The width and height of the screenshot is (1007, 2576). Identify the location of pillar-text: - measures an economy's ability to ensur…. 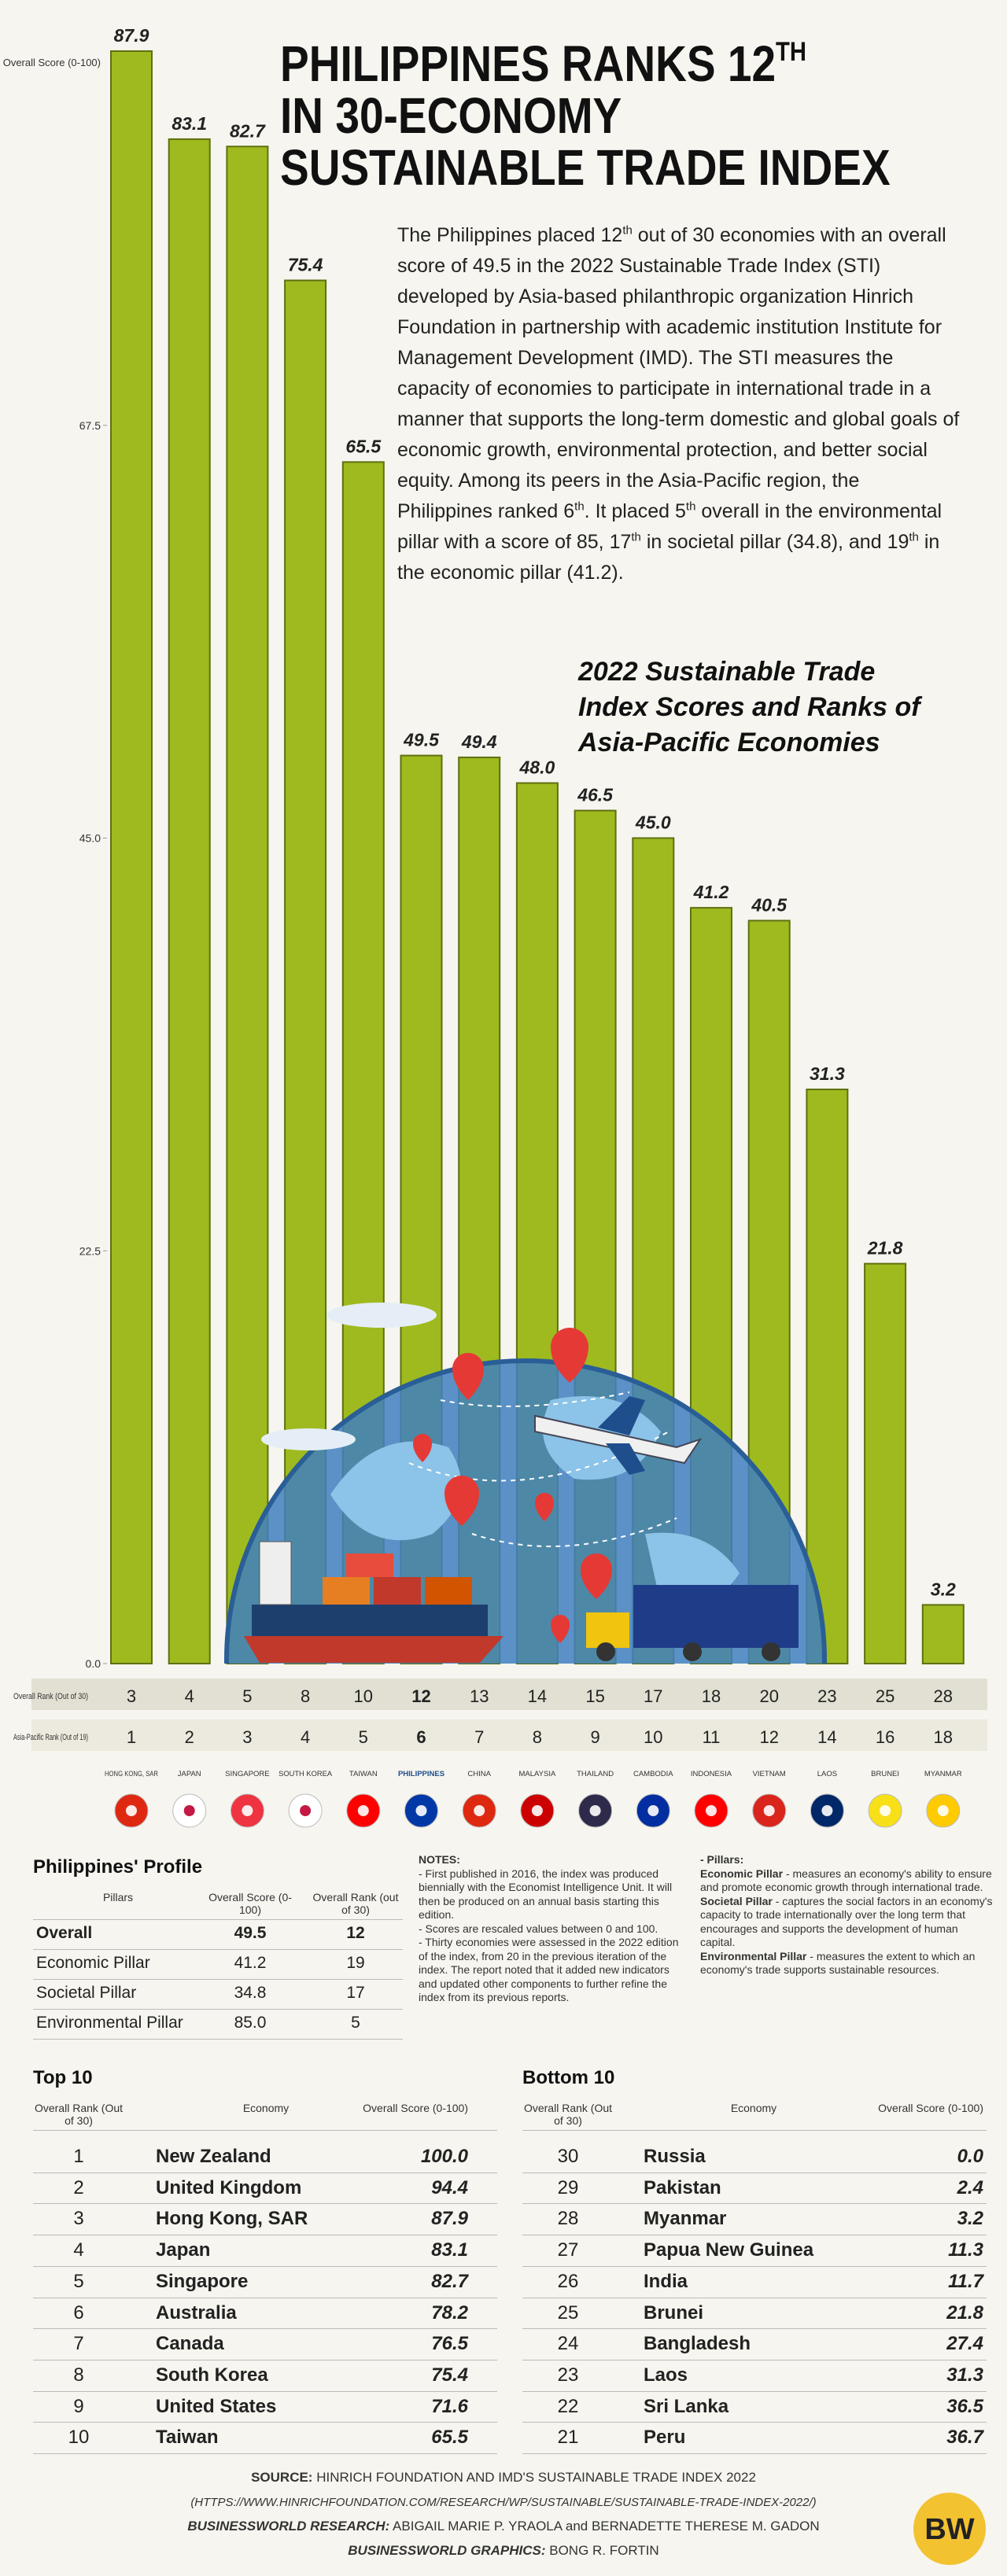
(846, 1880).